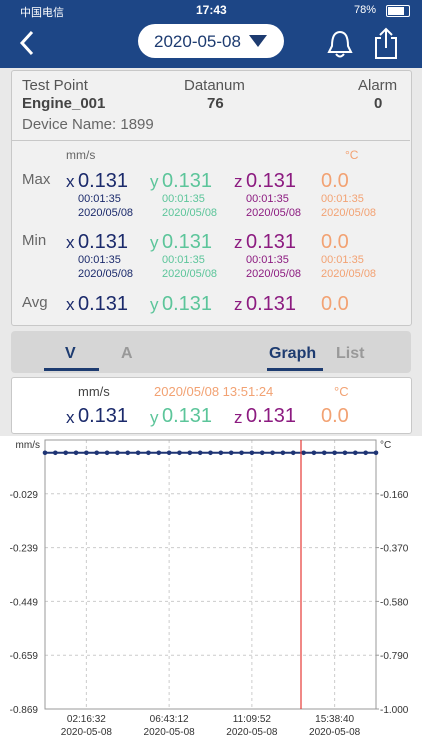 The image size is (422, 750). What do you see at coordinates (169, 719) in the screenshot?
I see `x-tick-label: 06:43:12` at bounding box center [169, 719].